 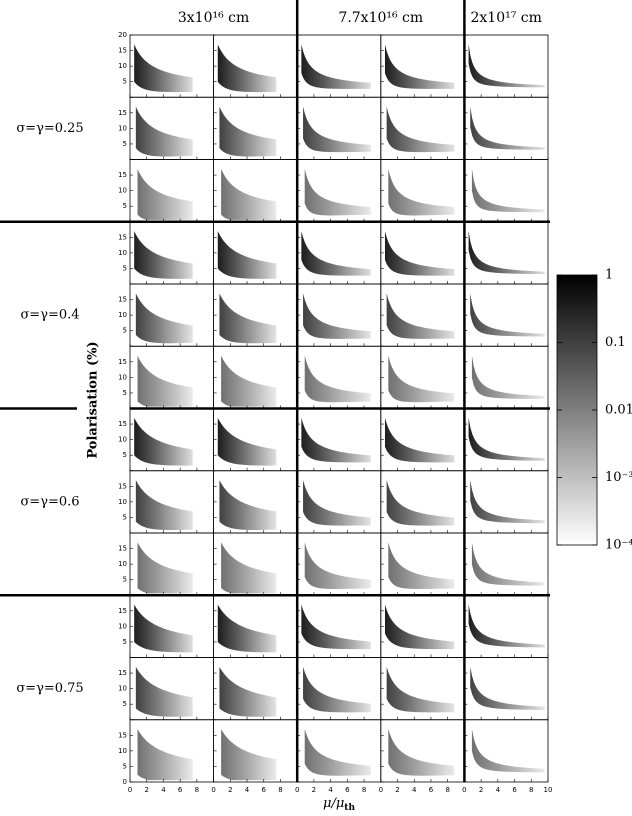 I want to click on row-label: σ=γ=0.75, so click(x=49, y=688).